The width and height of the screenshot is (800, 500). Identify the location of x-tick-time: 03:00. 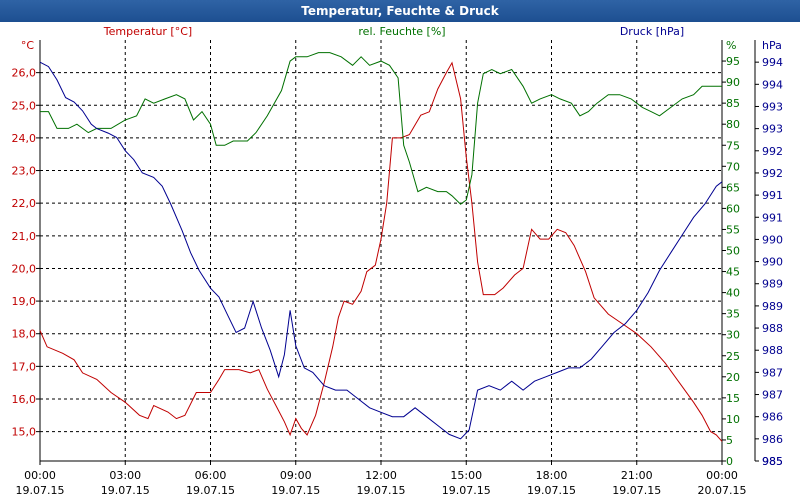
(125, 475).